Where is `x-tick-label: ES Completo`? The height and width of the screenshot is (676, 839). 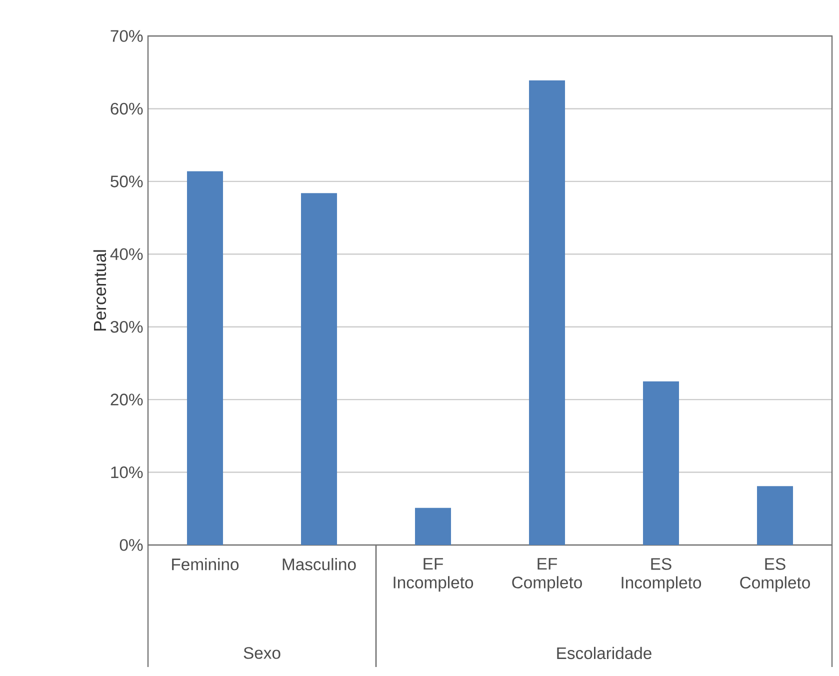
x-tick-label: ES Completo is located at coordinates (775, 575).